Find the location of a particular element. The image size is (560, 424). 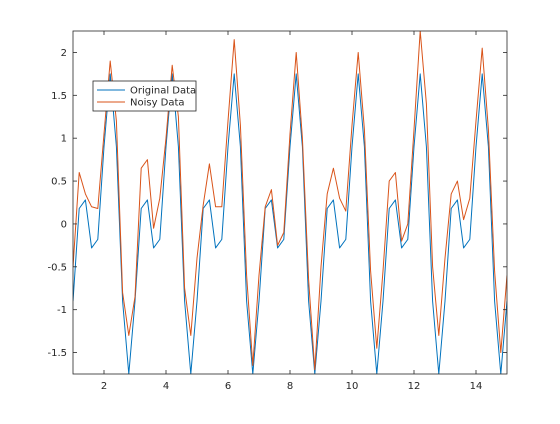

x-tick-label: 10 is located at coordinates (352, 386).